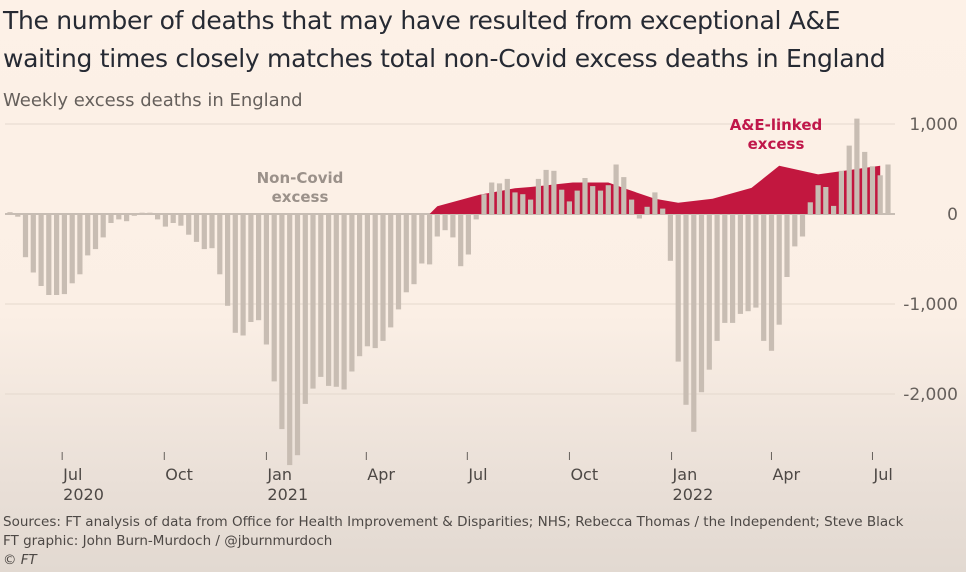  I want to click on annotation-label: A&E-linked, so click(776, 125).